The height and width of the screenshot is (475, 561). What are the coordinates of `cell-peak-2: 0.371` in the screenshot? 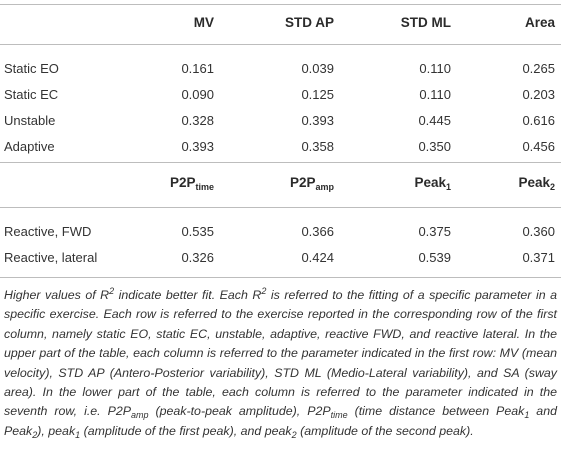 It's located at (538, 257).